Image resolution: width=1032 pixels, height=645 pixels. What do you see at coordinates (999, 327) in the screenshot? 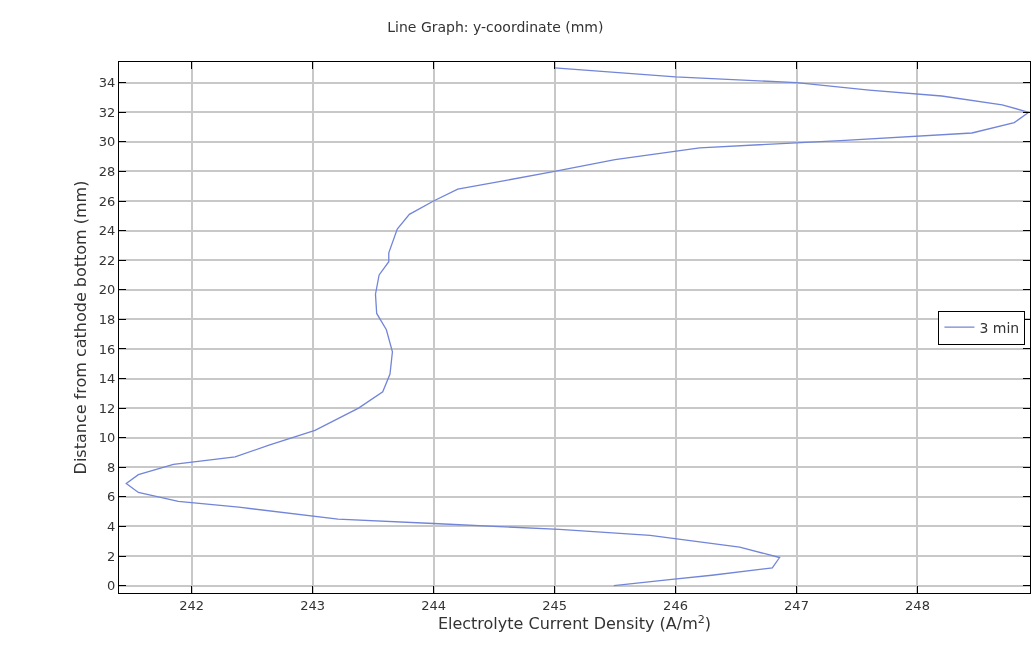
I see `legend-label: 3 min` at bounding box center [999, 327].